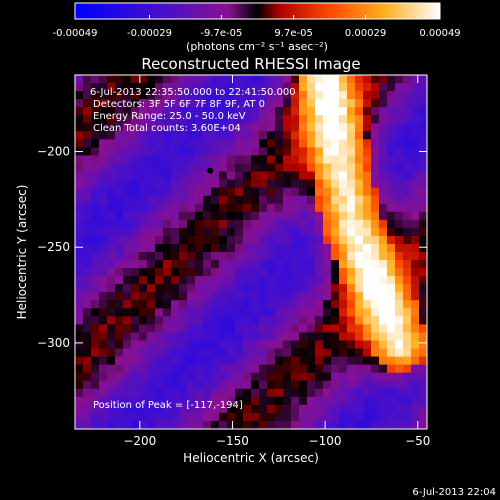 This screenshot has width=500, height=500. I want to click on x-tick-label: −100, so click(325, 441).